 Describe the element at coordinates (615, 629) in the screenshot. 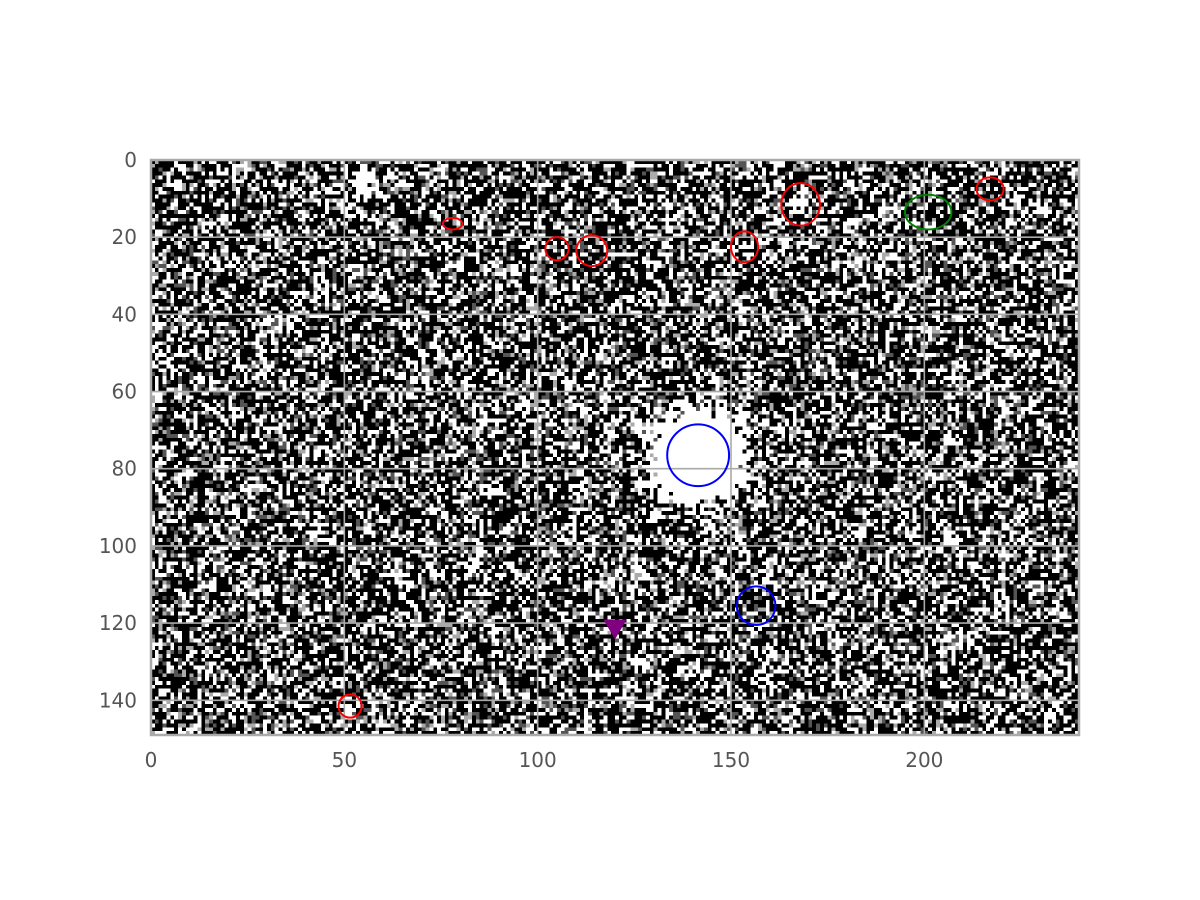

I see `marker-triangle` at that location.